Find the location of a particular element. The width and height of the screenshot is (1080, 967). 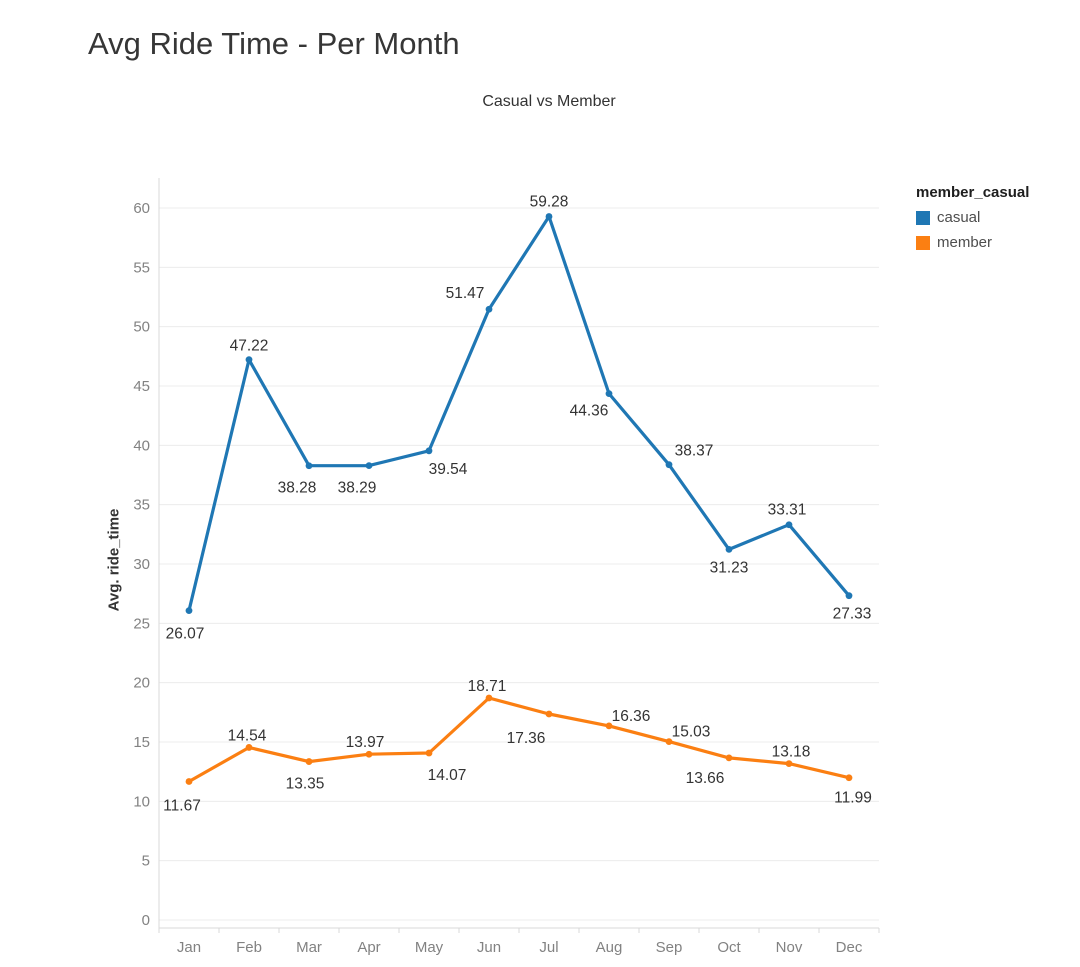

y-tick-label: 25 is located at coordinates (141, 623).